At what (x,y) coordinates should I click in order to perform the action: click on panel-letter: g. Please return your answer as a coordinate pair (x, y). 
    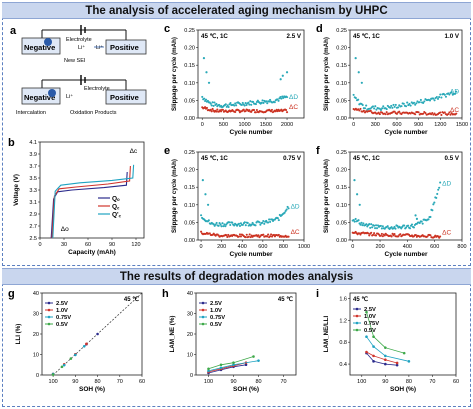
    Looking at the image, I should click on (11, 294).